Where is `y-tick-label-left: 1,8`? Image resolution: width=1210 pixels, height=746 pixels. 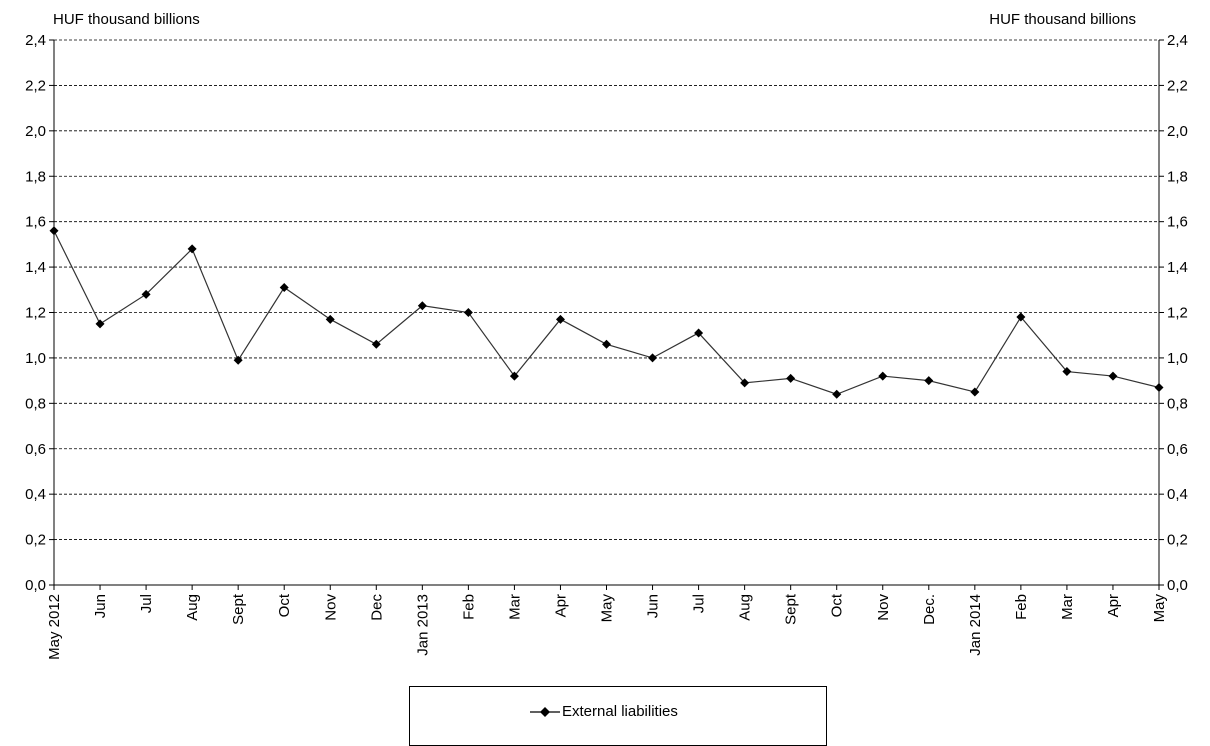 y-tick-label-left: 1,8 is located at coordinates (35, 176).